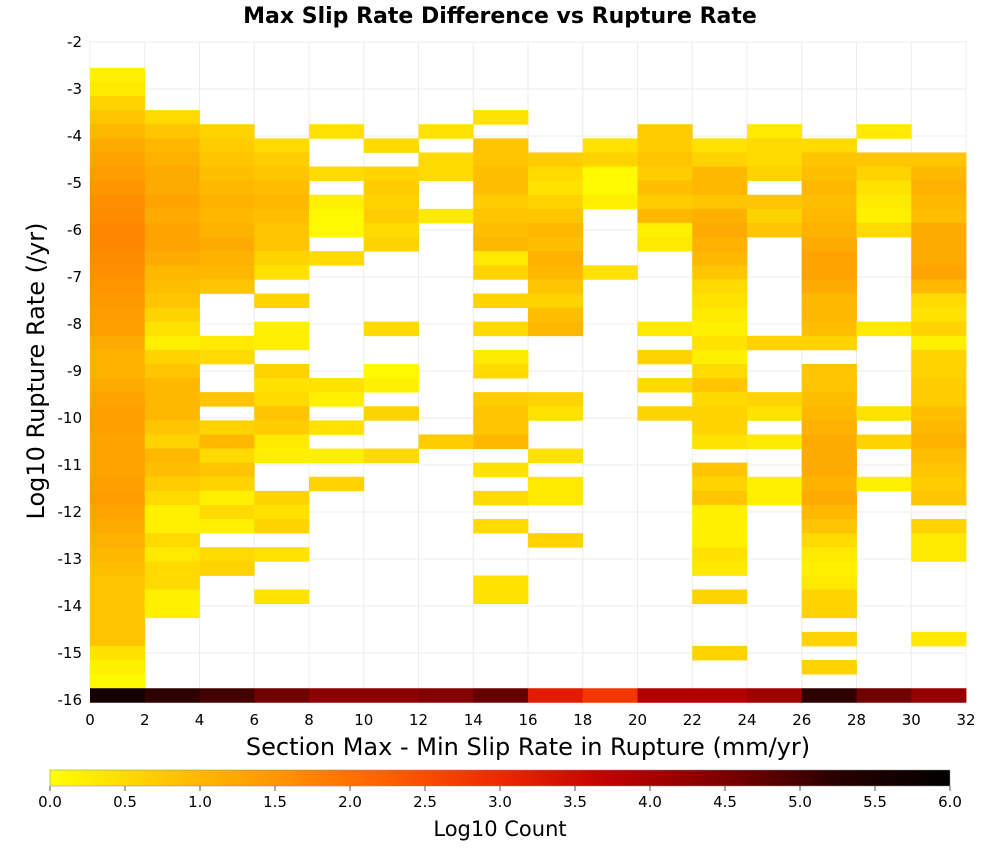 The image size is (1000, 850). Describe the element at coordinates (425, 802) in the screenshot. I see `colorbar-tick-label: 2.5` at that location.